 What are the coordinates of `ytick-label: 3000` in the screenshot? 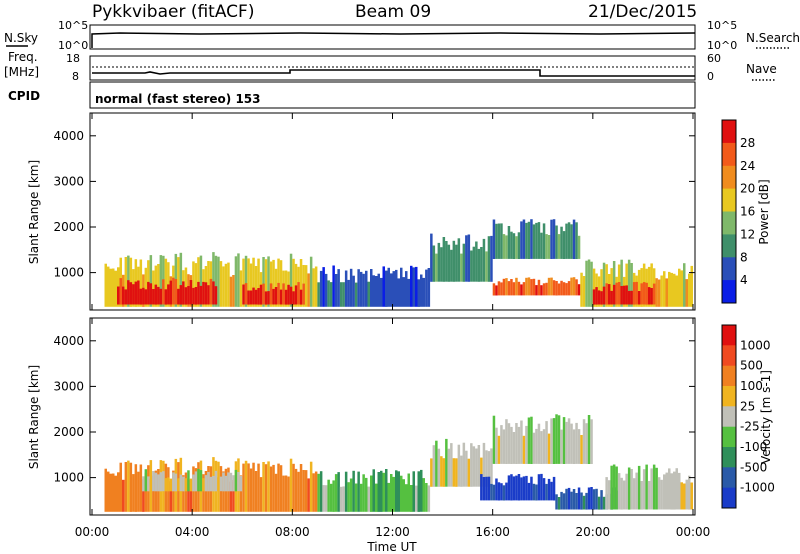 It's located at (68, 181).